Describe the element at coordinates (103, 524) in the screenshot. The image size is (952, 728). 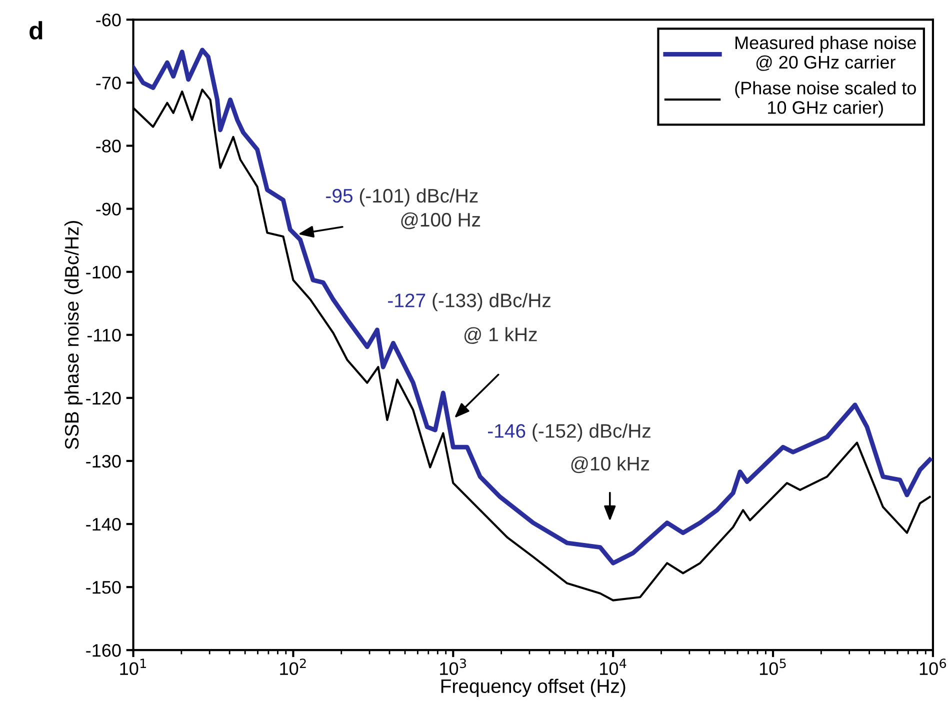
I see `y-tick-label: -140` at that location.